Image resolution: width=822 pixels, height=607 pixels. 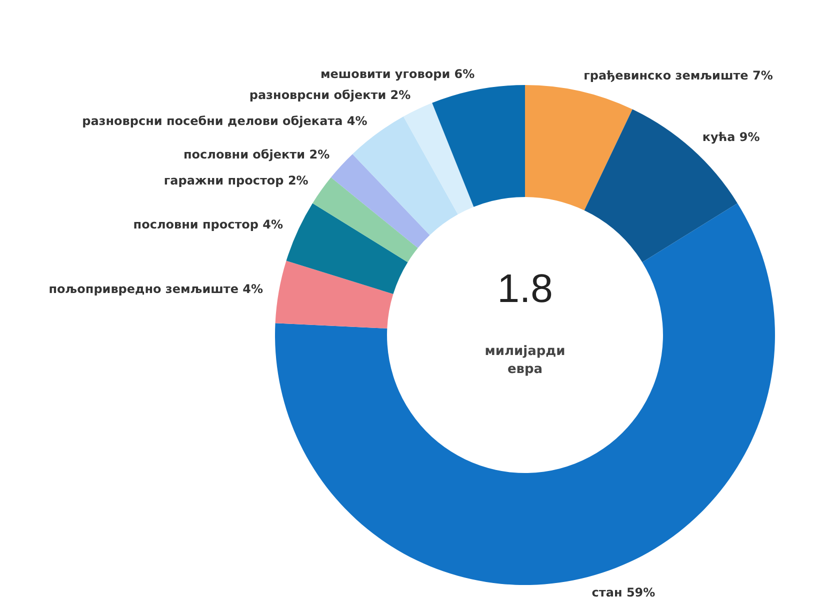 I want to click on text: 1.8, so click(x=525, y=289).